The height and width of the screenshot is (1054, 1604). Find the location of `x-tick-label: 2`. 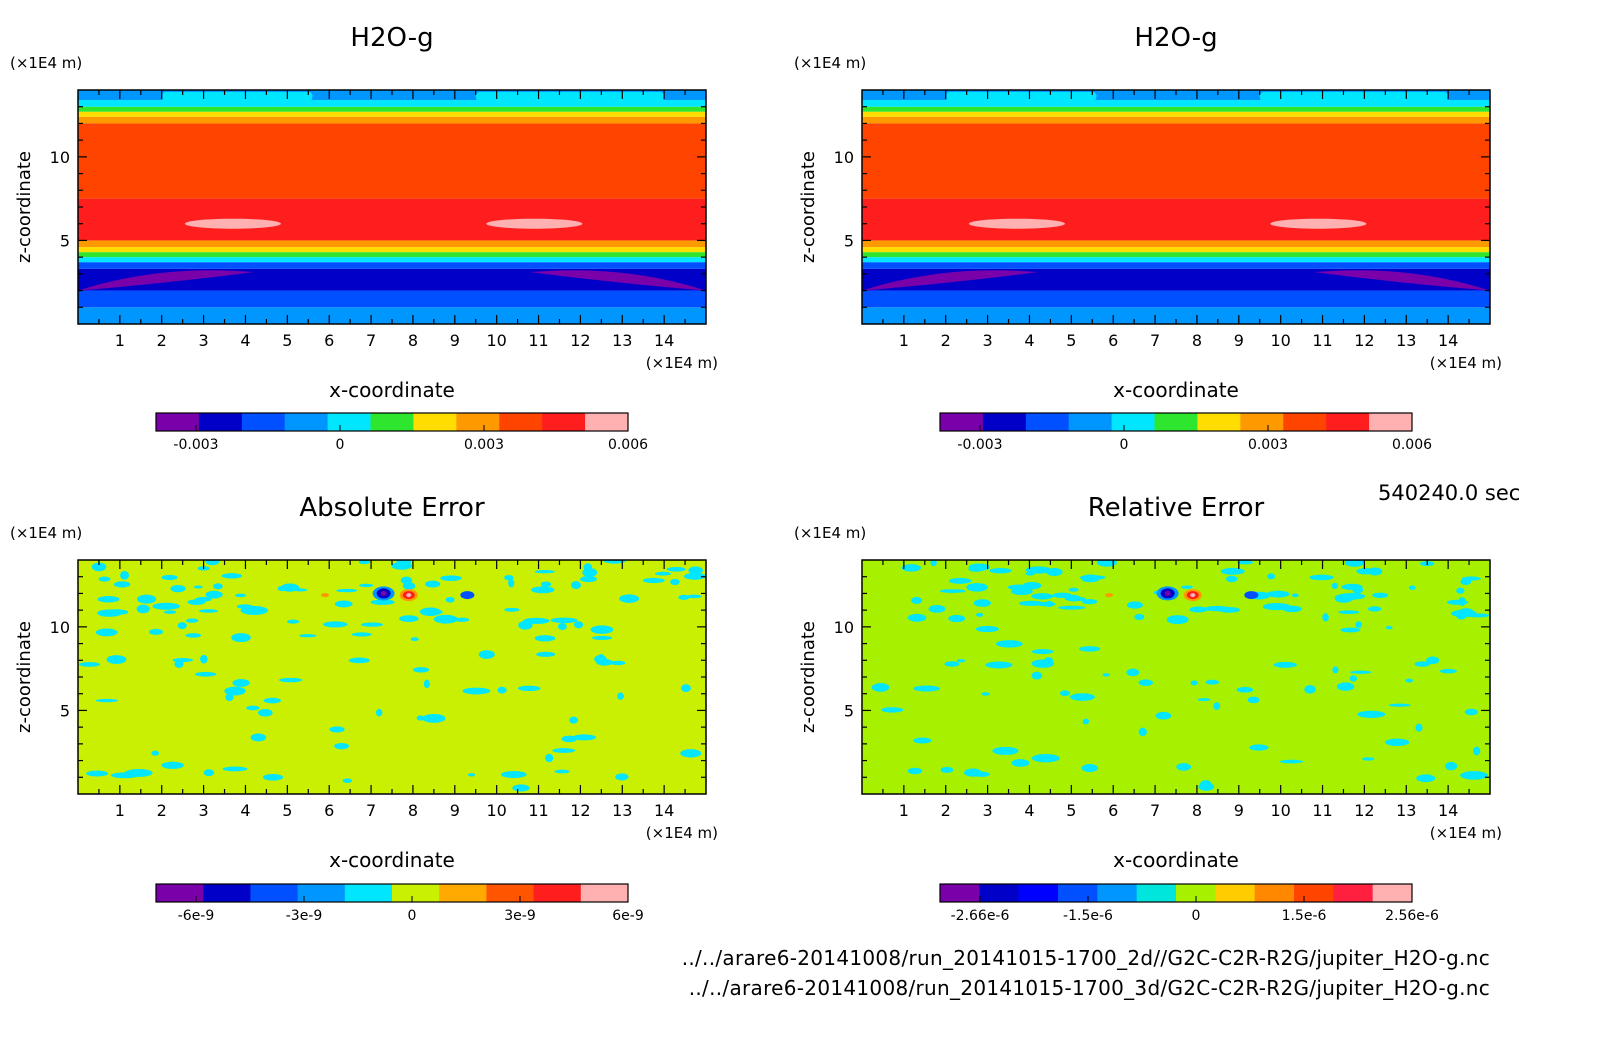

x-tick-label: 2 is located at coordinates (946, 810).